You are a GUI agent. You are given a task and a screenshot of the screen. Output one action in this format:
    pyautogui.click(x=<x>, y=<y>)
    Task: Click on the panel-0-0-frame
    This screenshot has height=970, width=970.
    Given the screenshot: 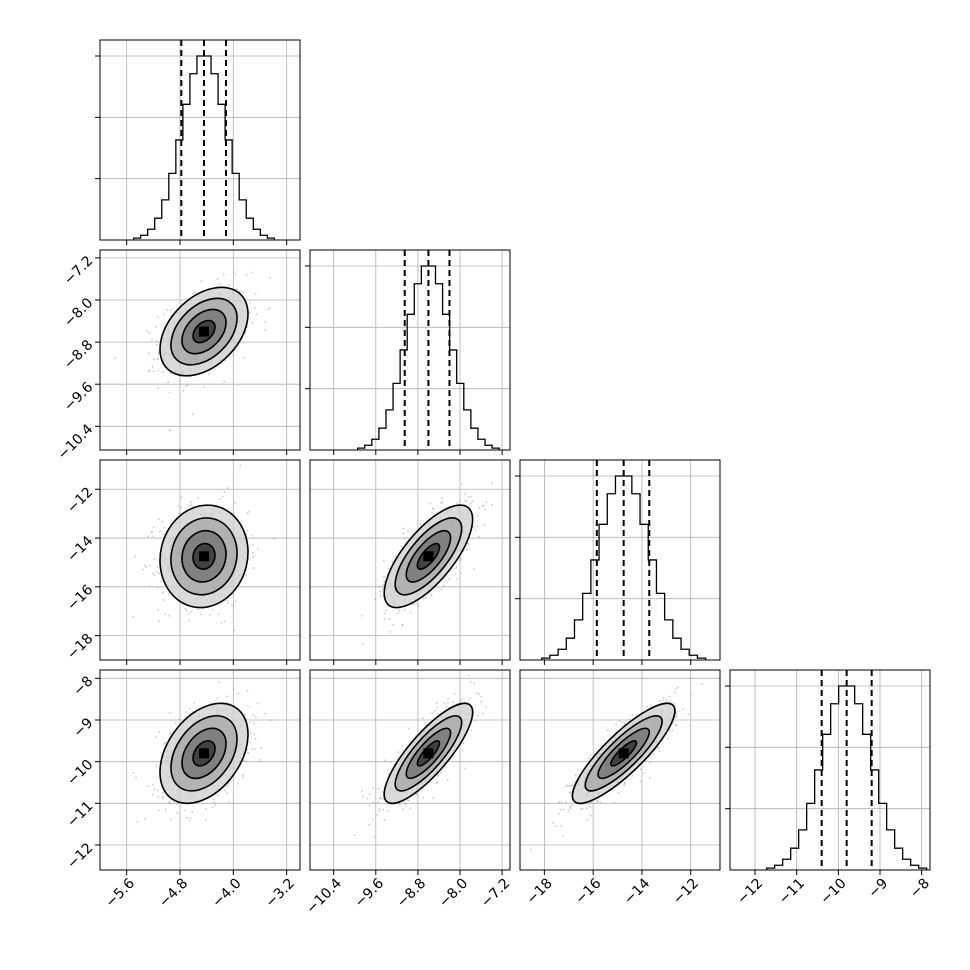 What is the action you would take?
    pyautogui.click(x=200, y=140)
    